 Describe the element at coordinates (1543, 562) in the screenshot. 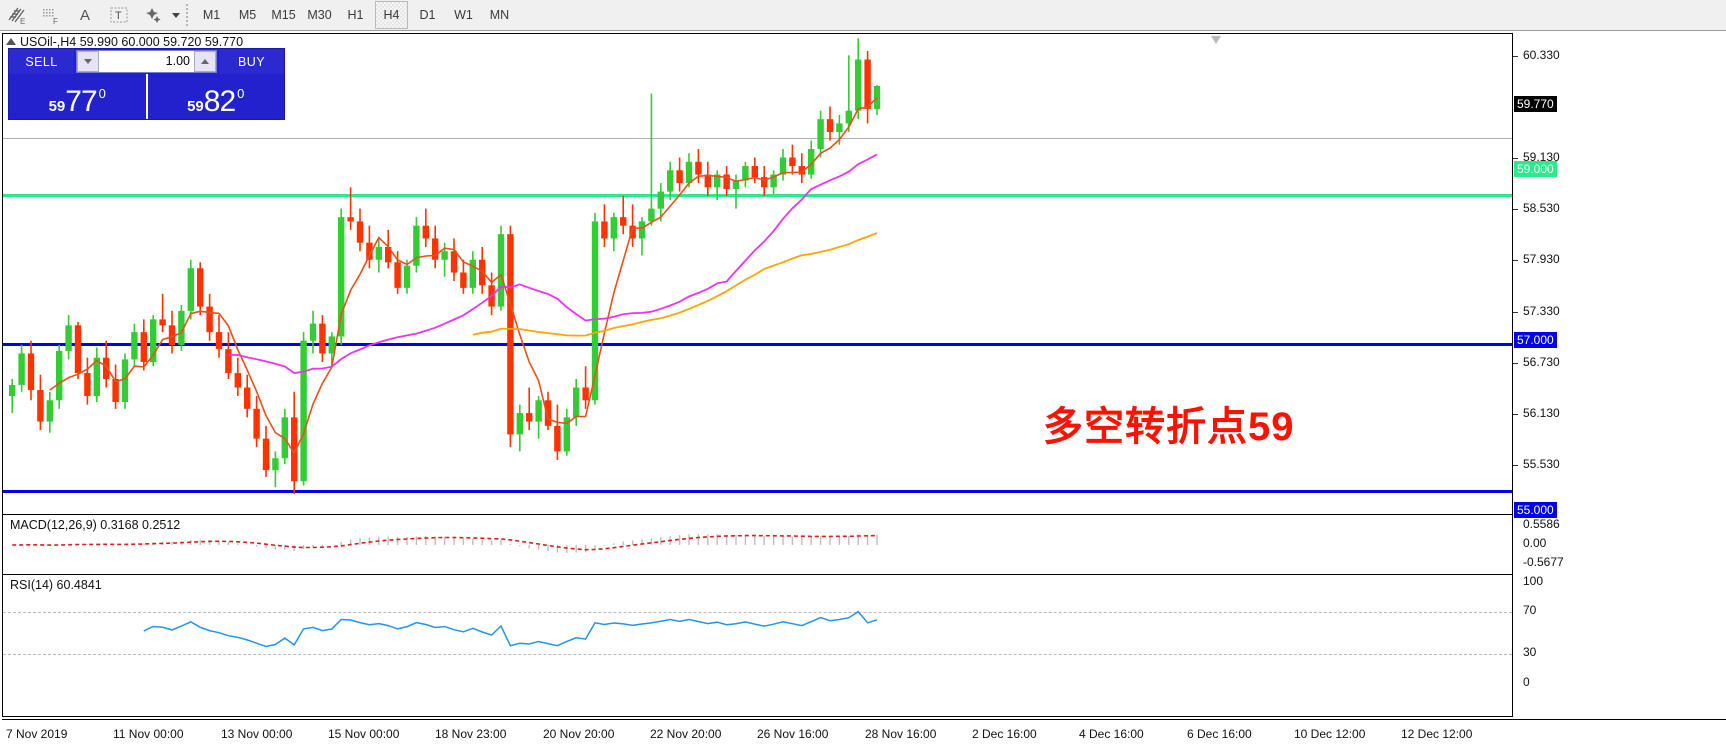

I see `macd-axis-label: -0.5677` at that location.